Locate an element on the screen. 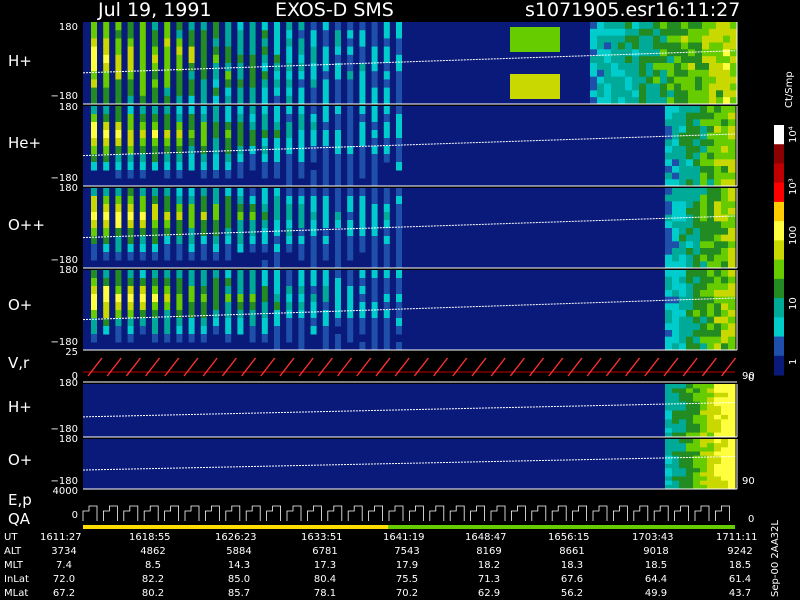 Image resolution: width=800 pixels, height=600 pixels. colorbar-tick: 10⁴ is located at coordinates (793, 134).